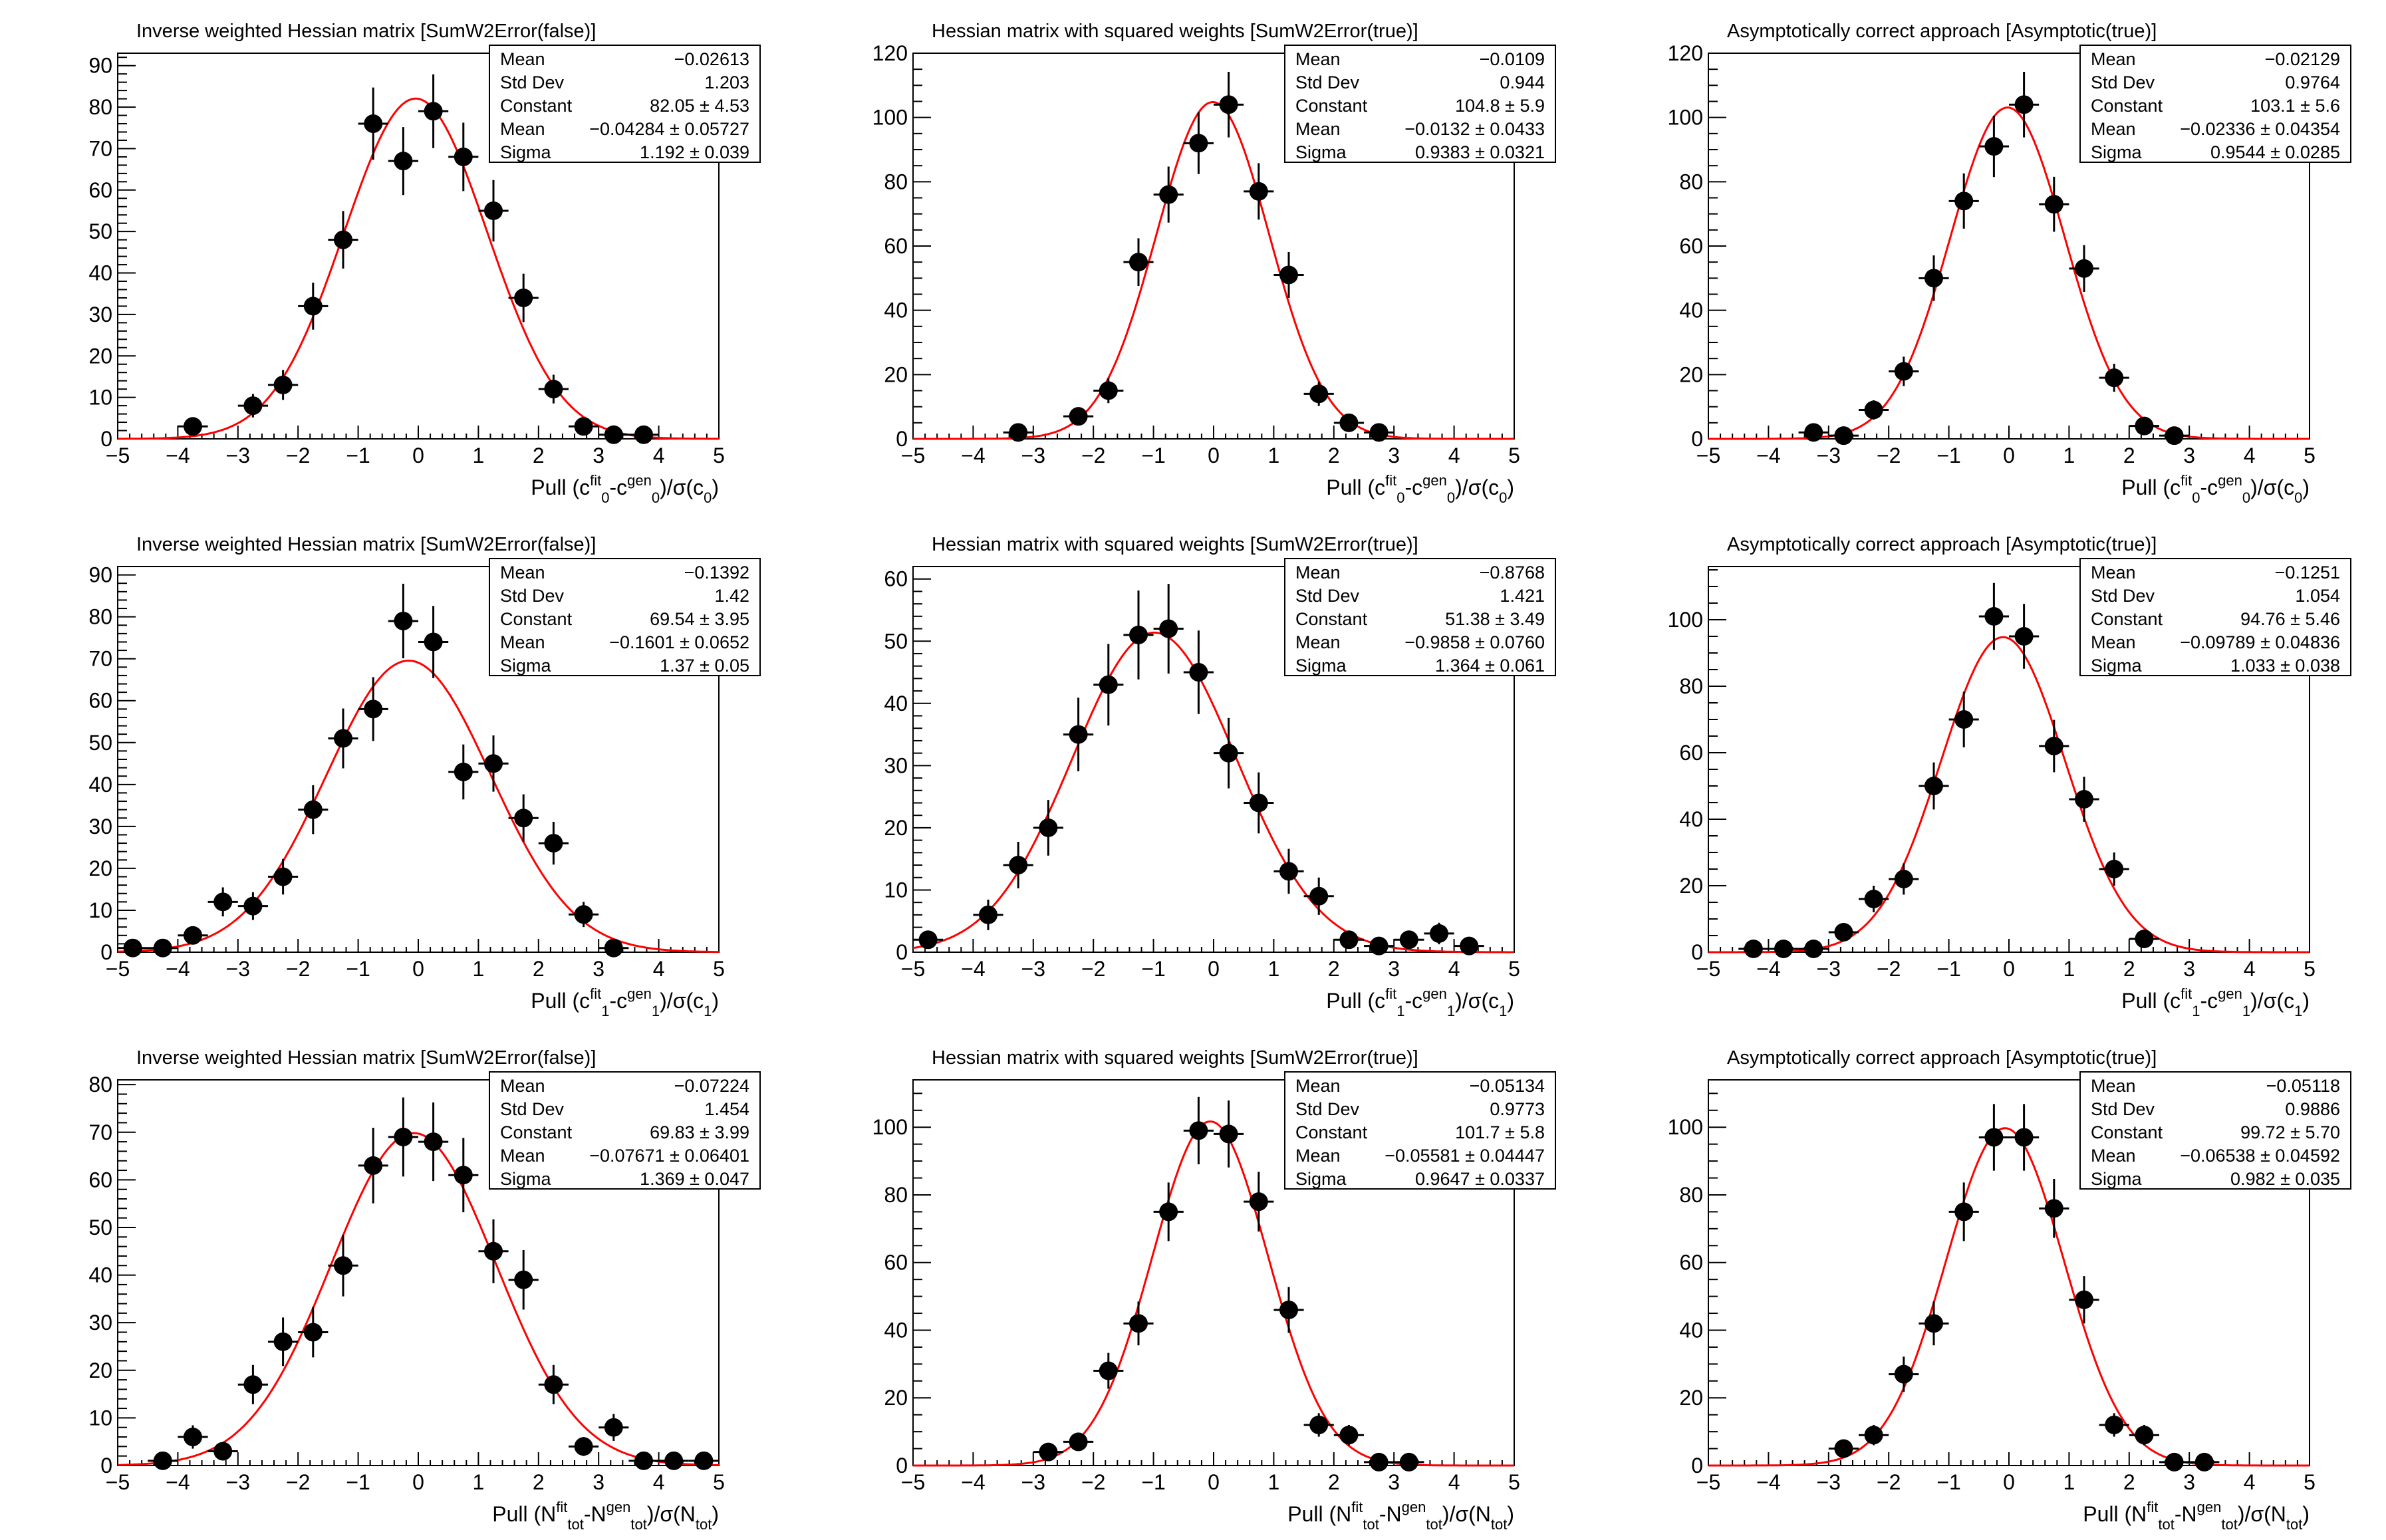  Describe the element at coordinates (524, 1514) in the screenshot. I see `x-axis-label-part: Pull (N` at that location.